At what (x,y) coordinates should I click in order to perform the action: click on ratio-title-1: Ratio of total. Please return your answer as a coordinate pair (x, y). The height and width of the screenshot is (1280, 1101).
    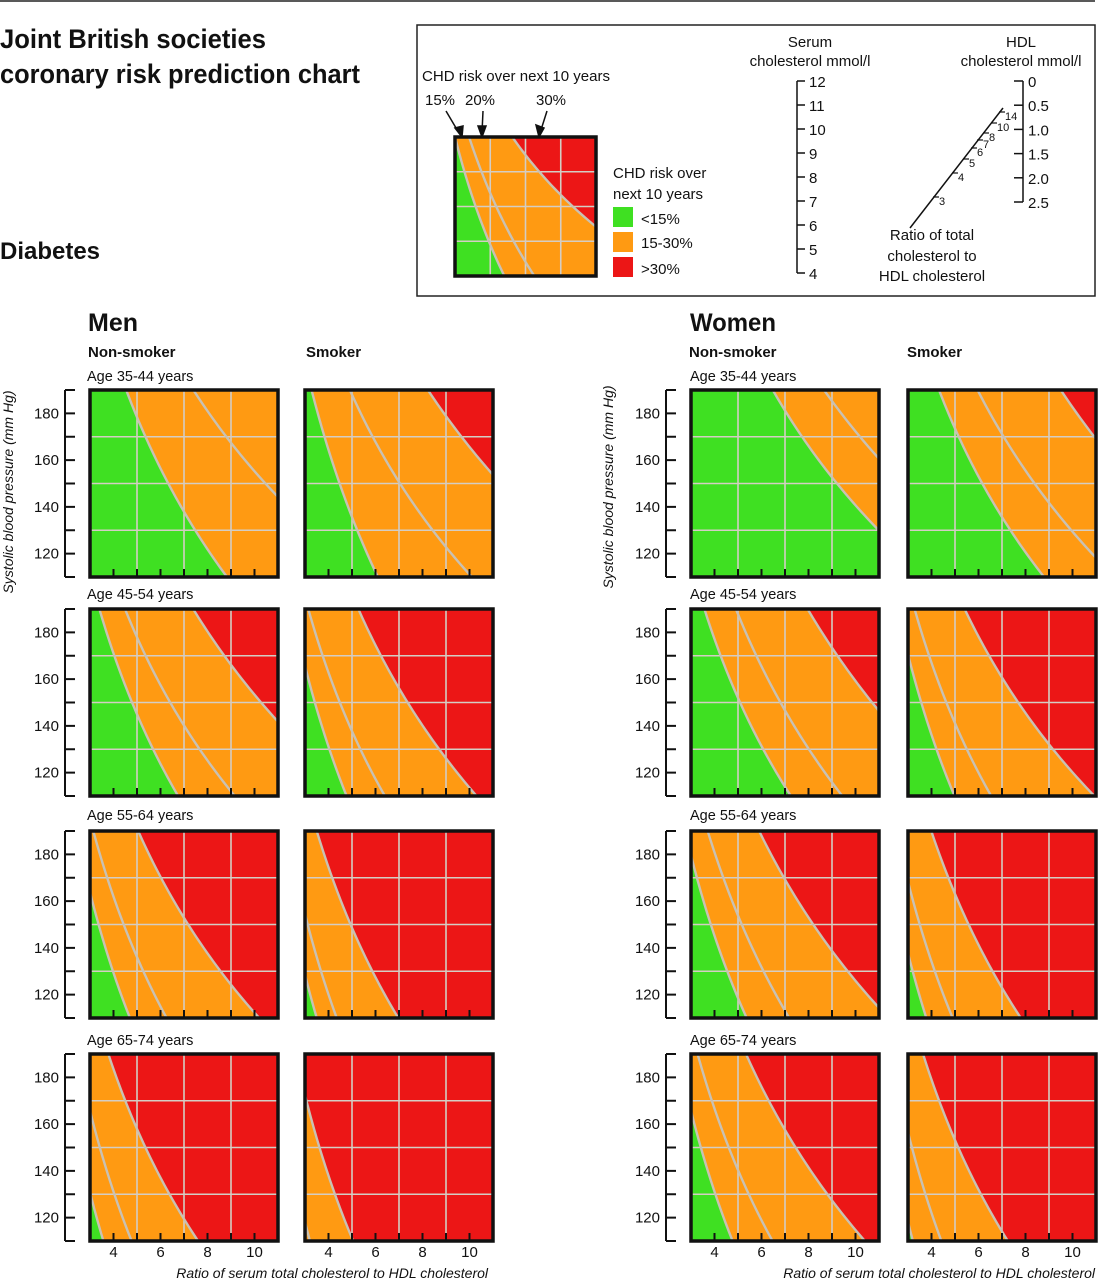
    Looking at the image, I should click on (932, 235).